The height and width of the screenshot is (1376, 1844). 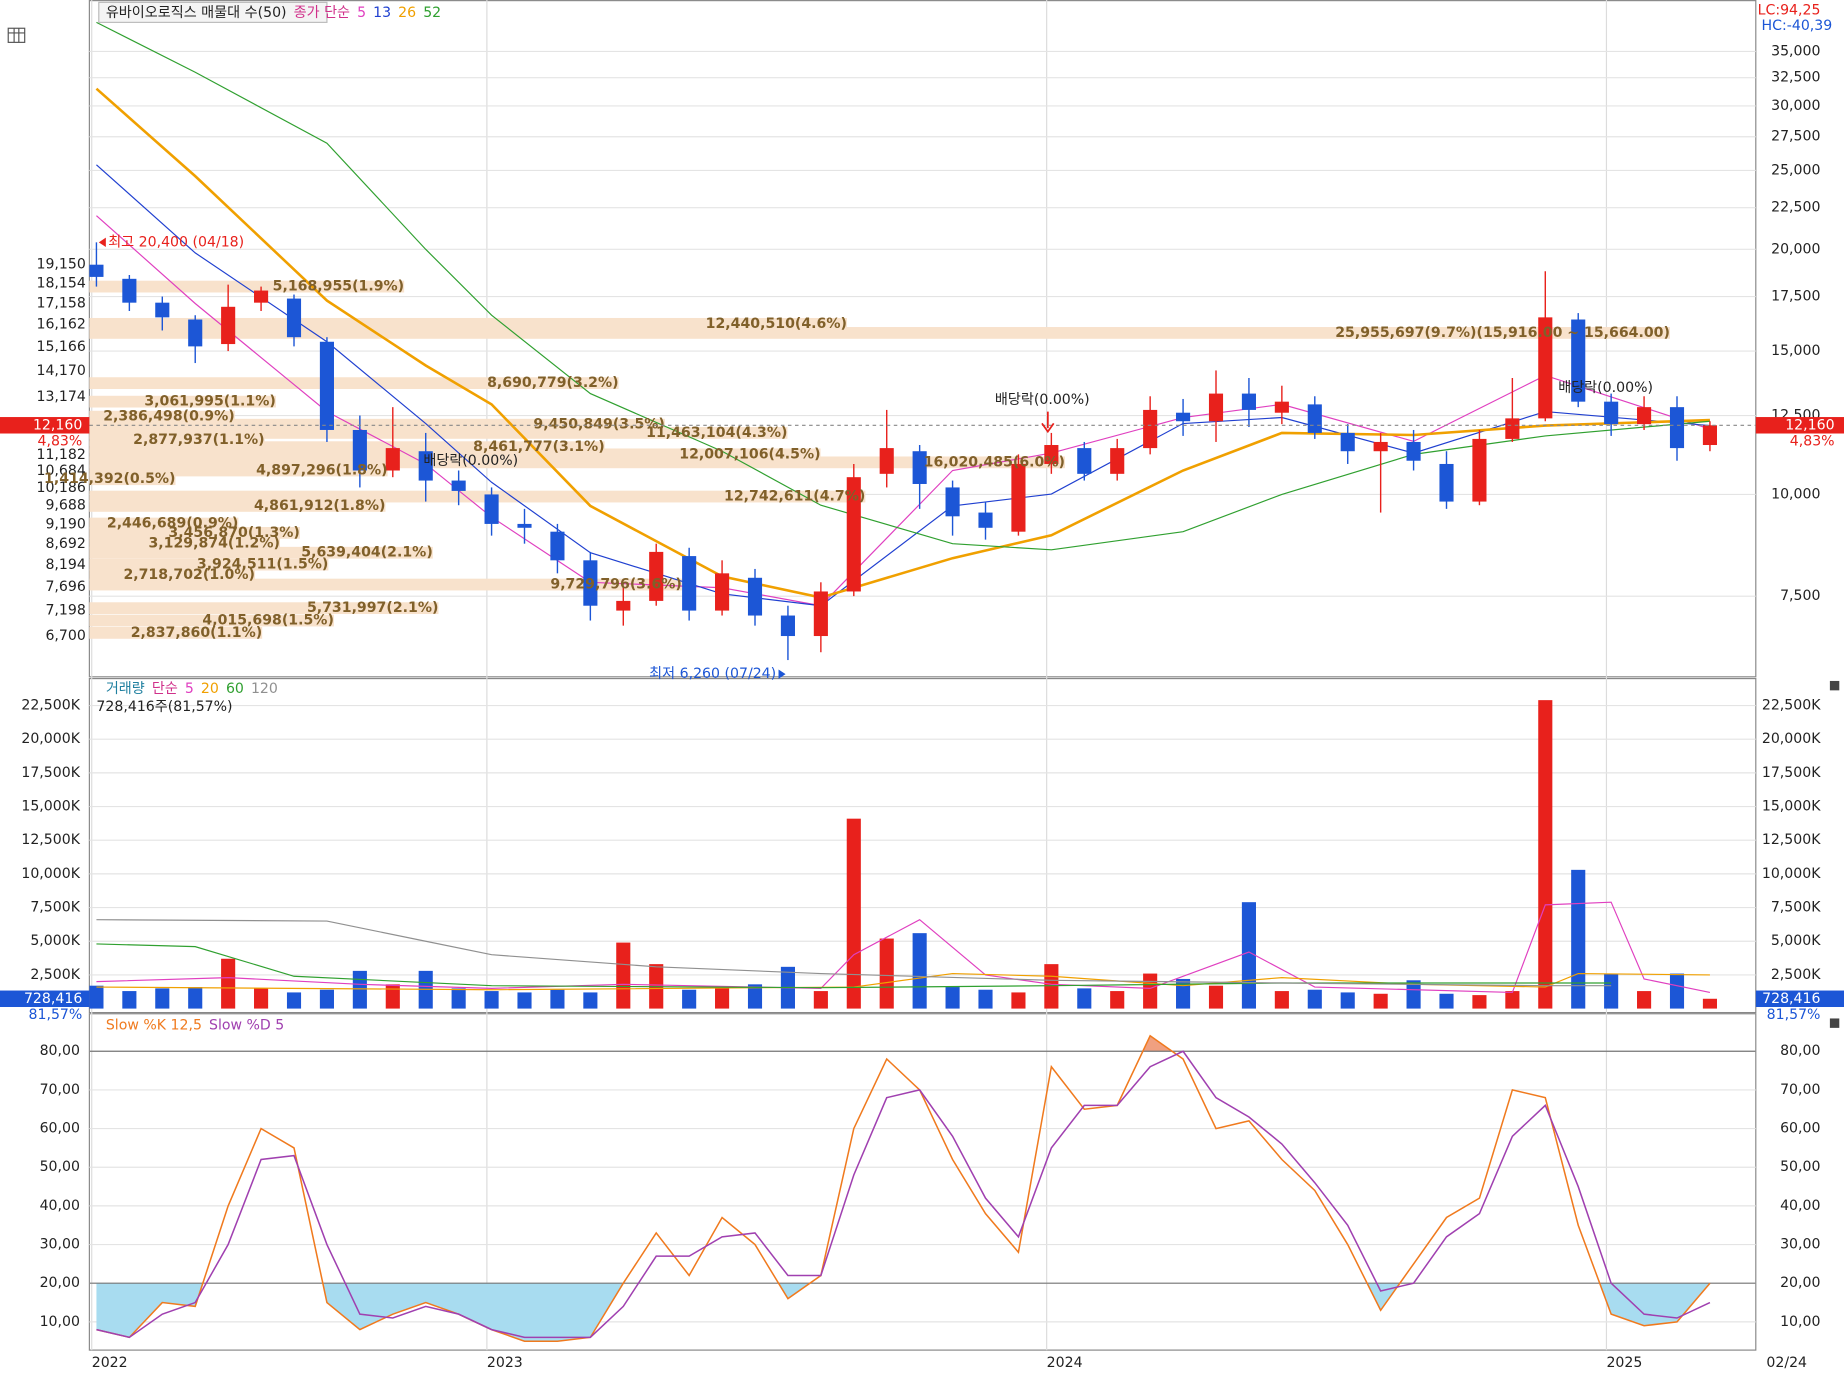 What do you see at coordinates (776, 324) in the screenshot?
I see `profile-label: 12,440,510(4.6%)` at bounding box center [776, 324].